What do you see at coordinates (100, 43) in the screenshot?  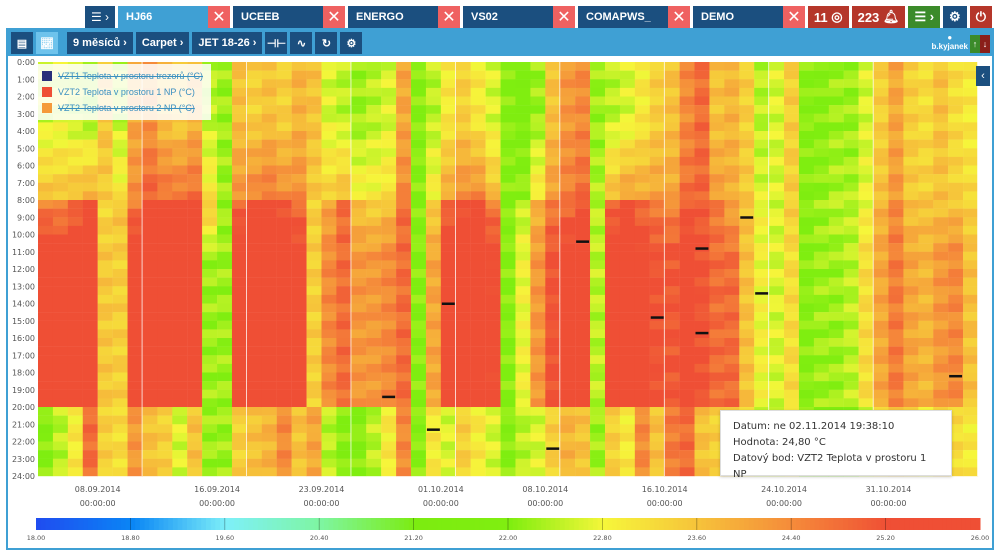 I see `period-button: 9 měsíců ›` at bounding box center [100, 43].